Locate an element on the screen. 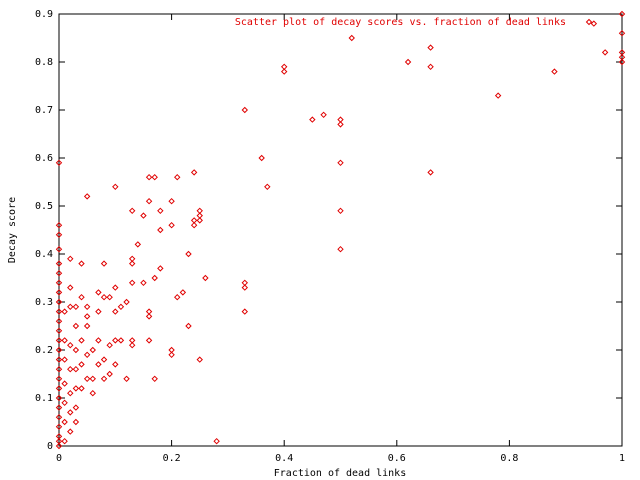 The width and height of the screenshot is (640, 480). x-axis-label: Fraction of dead links is located at coordinates (340, 473).